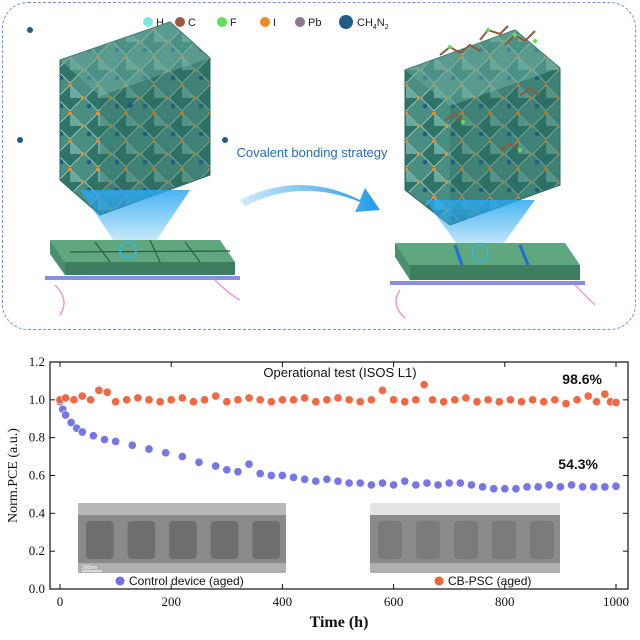 The height and width of the screenshot is (640, 640). Describe the element at coordinates (439, 581) in the screenshot. I see `legend-marker-cbpsc` at that location.